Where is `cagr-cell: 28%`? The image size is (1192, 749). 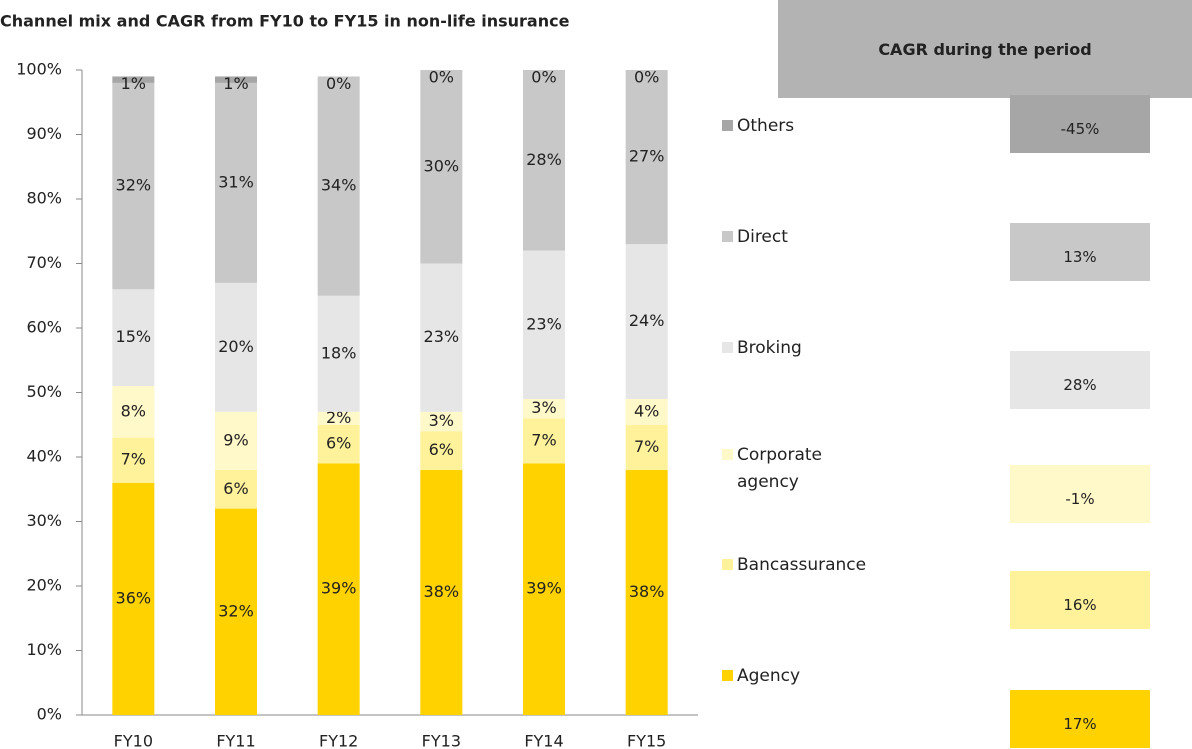 cagr-cell: 28% is located at coordinates (1080, 380).